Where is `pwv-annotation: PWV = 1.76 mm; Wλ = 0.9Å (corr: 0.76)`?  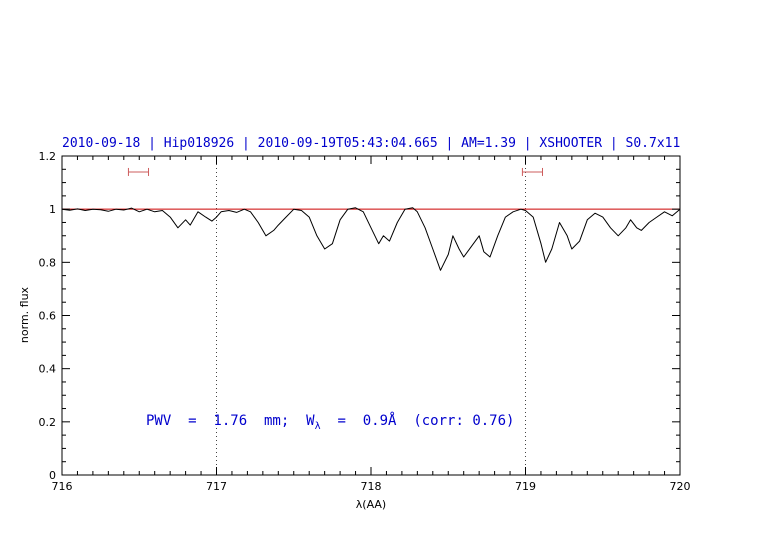
pwv-annotation: PWV = 1.76 mm; Wλ = 0.9Å (corr: 0.76) is located at coordinates (330, 422).